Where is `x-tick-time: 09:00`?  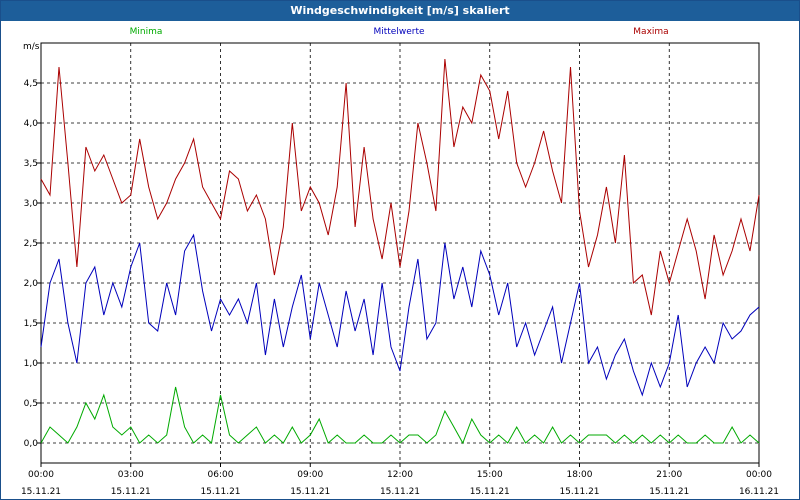
x-tick-time: 09:00 is located at coordinates (310, 475).